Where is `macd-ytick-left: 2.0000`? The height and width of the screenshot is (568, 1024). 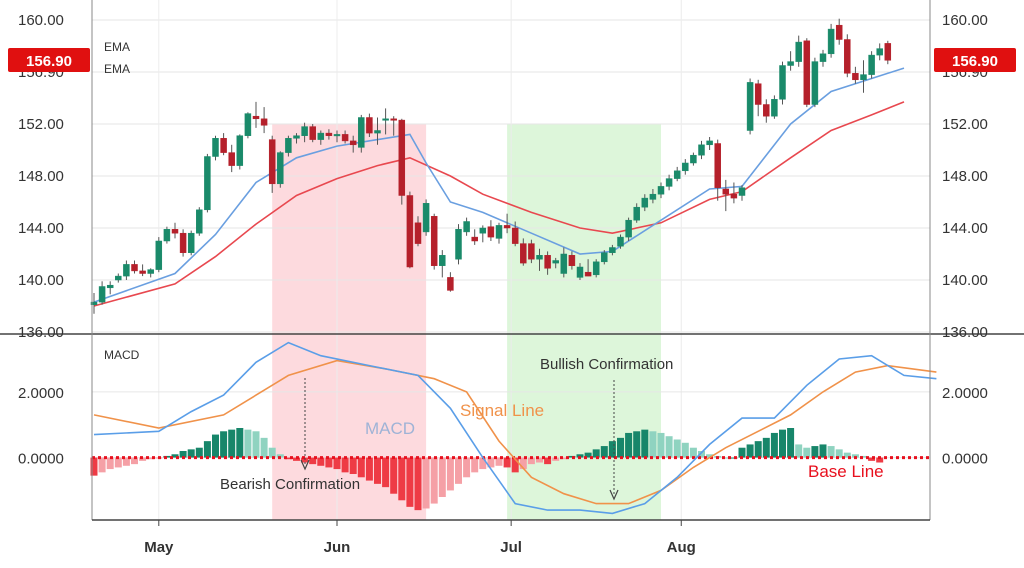 macd-ytick-left: 2.0000 is located at coordinates (41, 393).